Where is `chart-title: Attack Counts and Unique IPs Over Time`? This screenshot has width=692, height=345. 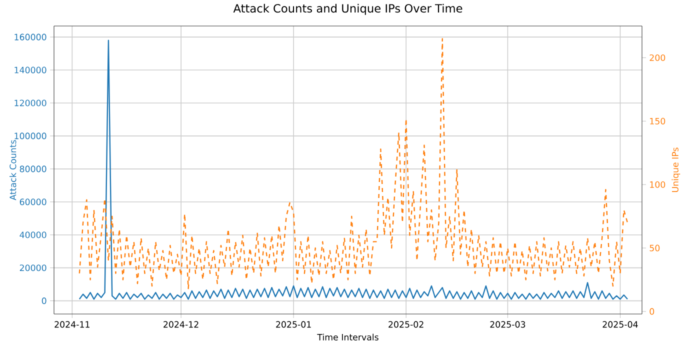
chart-title: Attack Counts and Unique IPs Over Time is located at coordinates (347, 9).